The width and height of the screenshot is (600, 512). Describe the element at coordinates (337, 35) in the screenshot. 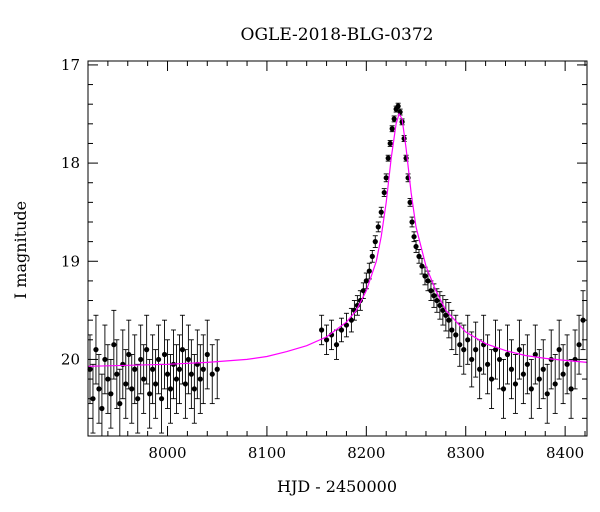

I see `chart-title: OGLE-2018-BLG-0372` at that location.